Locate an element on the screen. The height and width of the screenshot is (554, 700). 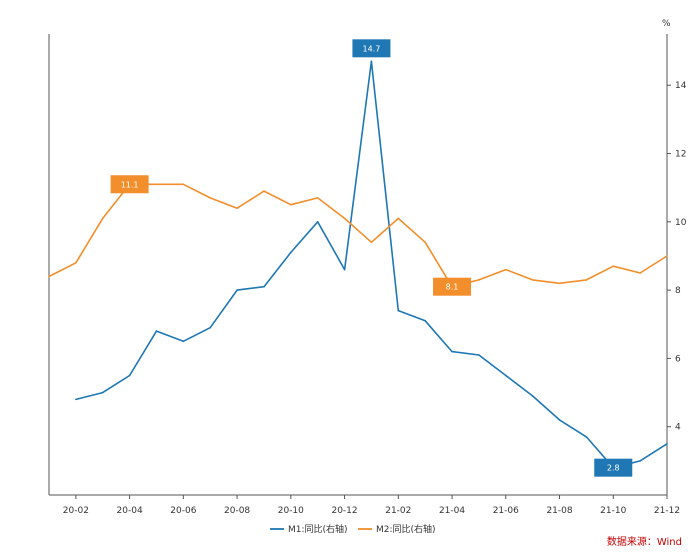
data-label: 2.8 is located at coordinates (613, 468).